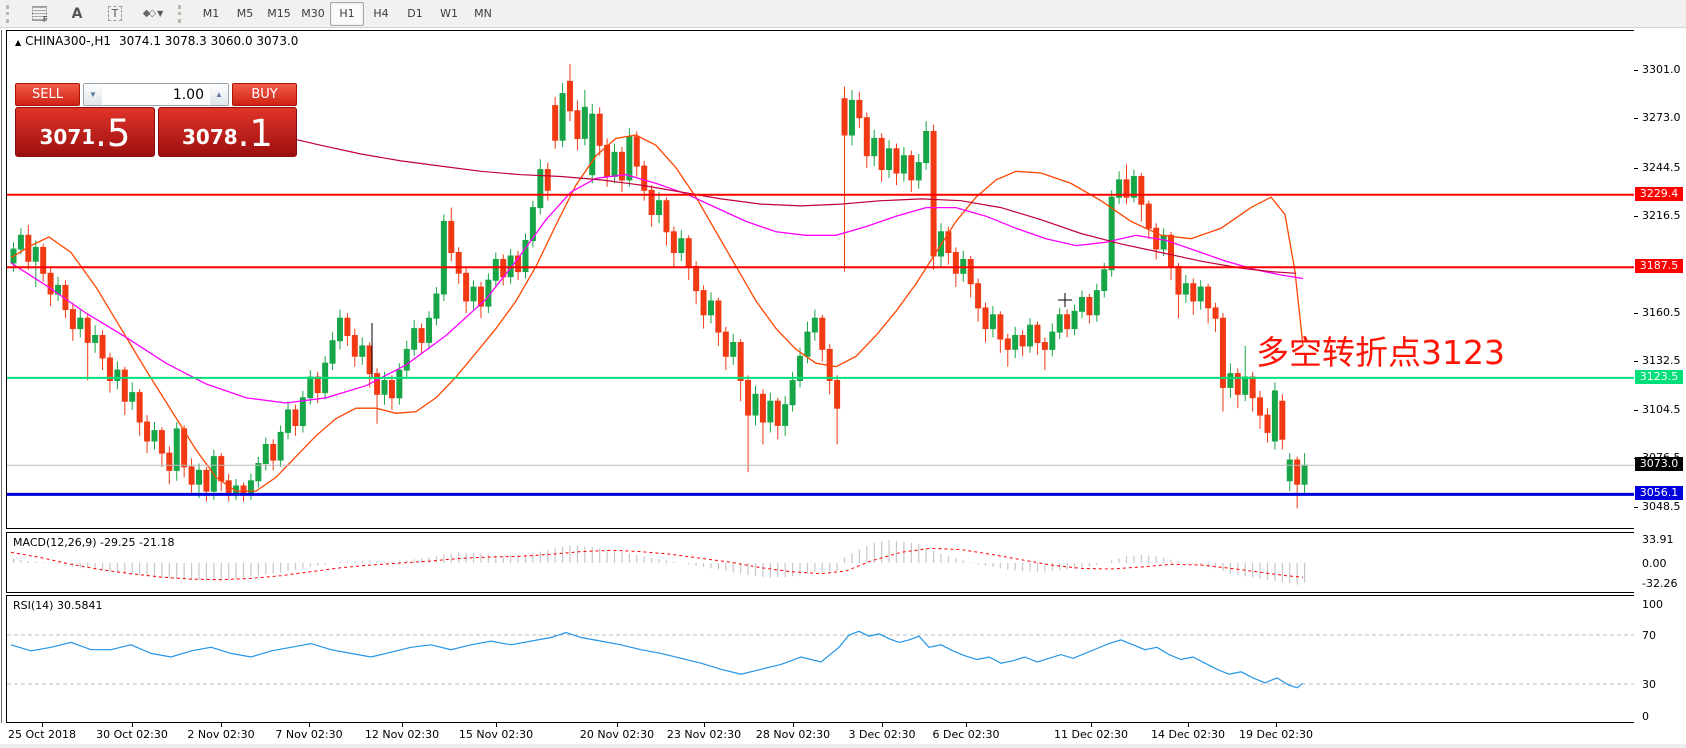 This screenshot has width=1686, height=748. Describe the element at coordinates (483, 13) in the screenshot. I see `timeframe-MN: MN` at that location.